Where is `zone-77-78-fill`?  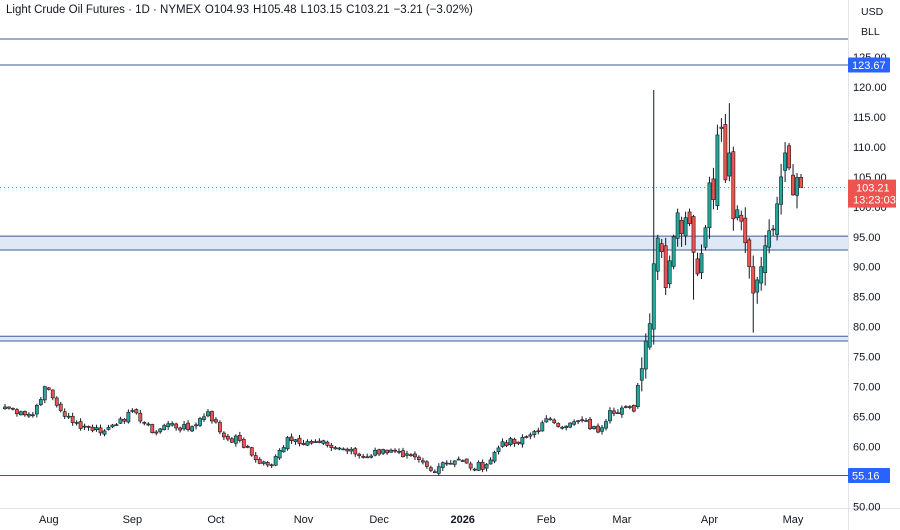
zone-77-78-fill is located at coordinates (424, 339).